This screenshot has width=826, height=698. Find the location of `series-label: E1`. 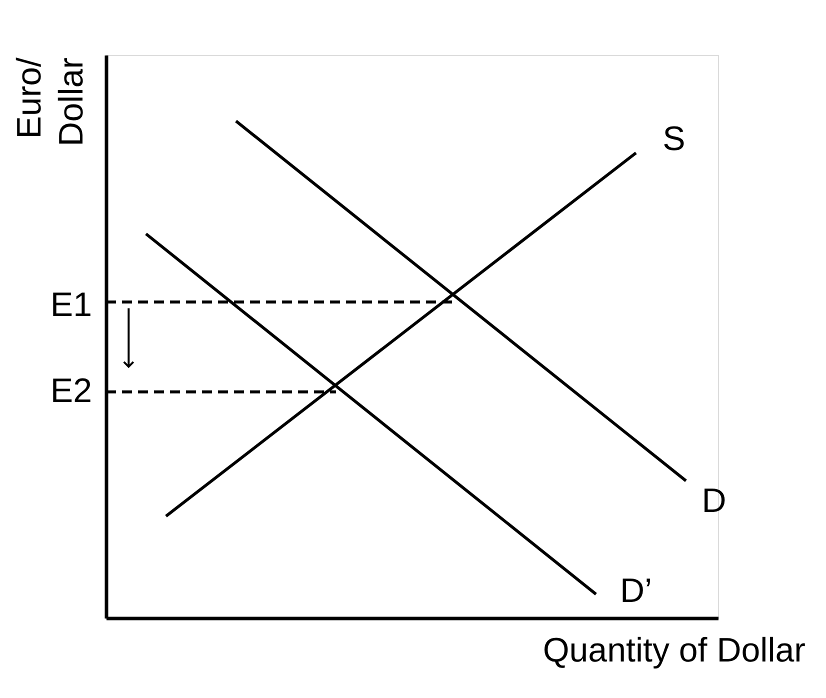

series-label: E1 is located at coordinates (71, 305).